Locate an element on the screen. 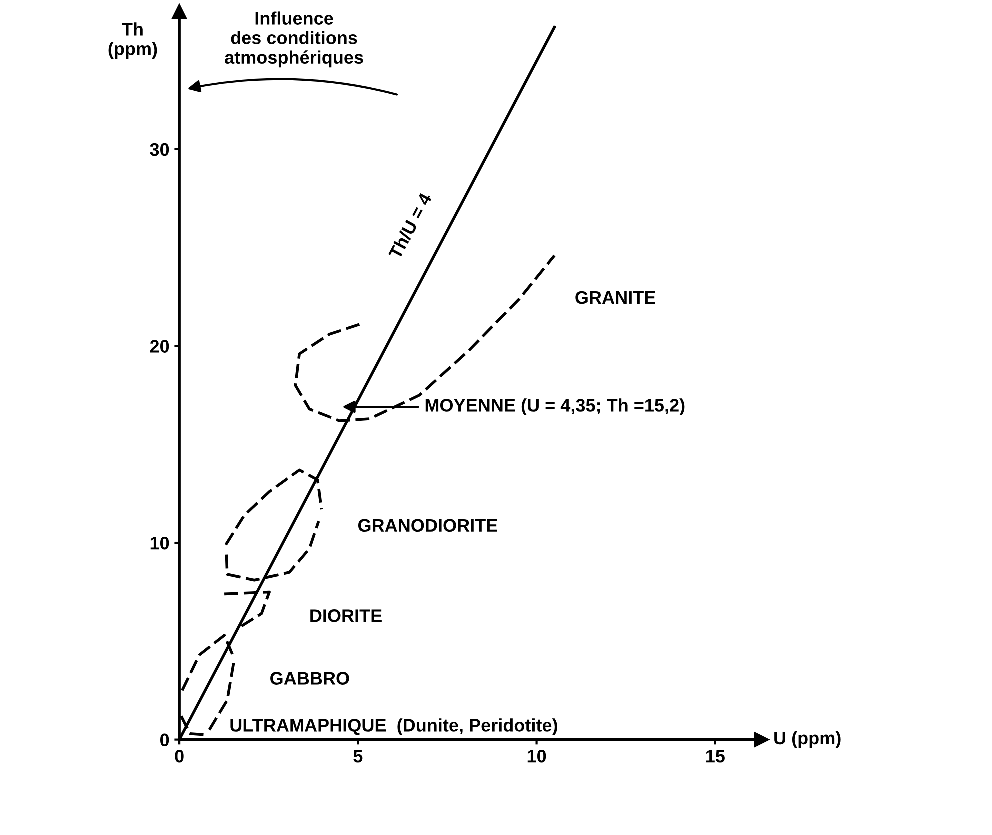 The image size is (992, 835). y-tick-label: 30 is located at coordinates (160, 149).